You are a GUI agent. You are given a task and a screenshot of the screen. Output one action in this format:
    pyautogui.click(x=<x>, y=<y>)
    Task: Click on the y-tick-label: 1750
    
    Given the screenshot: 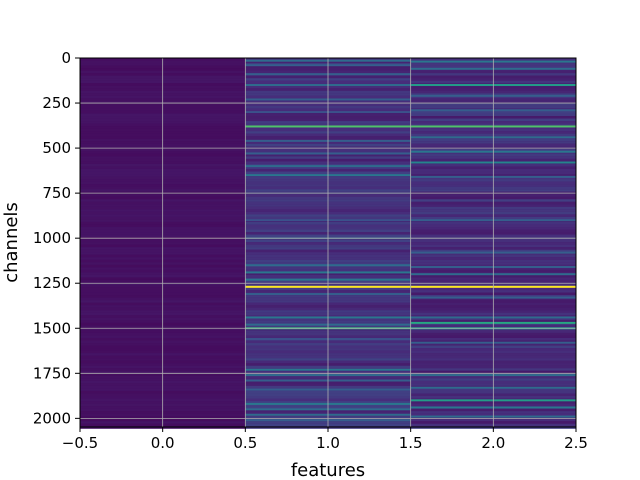 What is the action you would take?
    pyautogui.click(x=52, y=373)
    